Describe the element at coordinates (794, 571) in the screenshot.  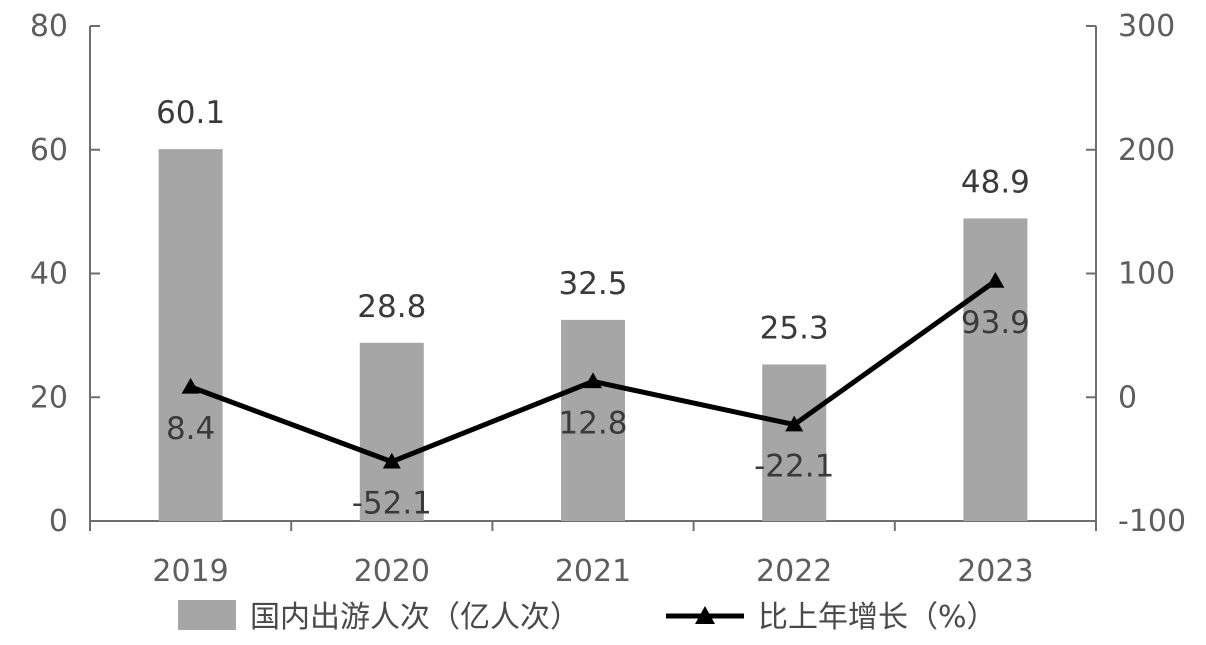
I see `x-tick-label: 2022` at that location.